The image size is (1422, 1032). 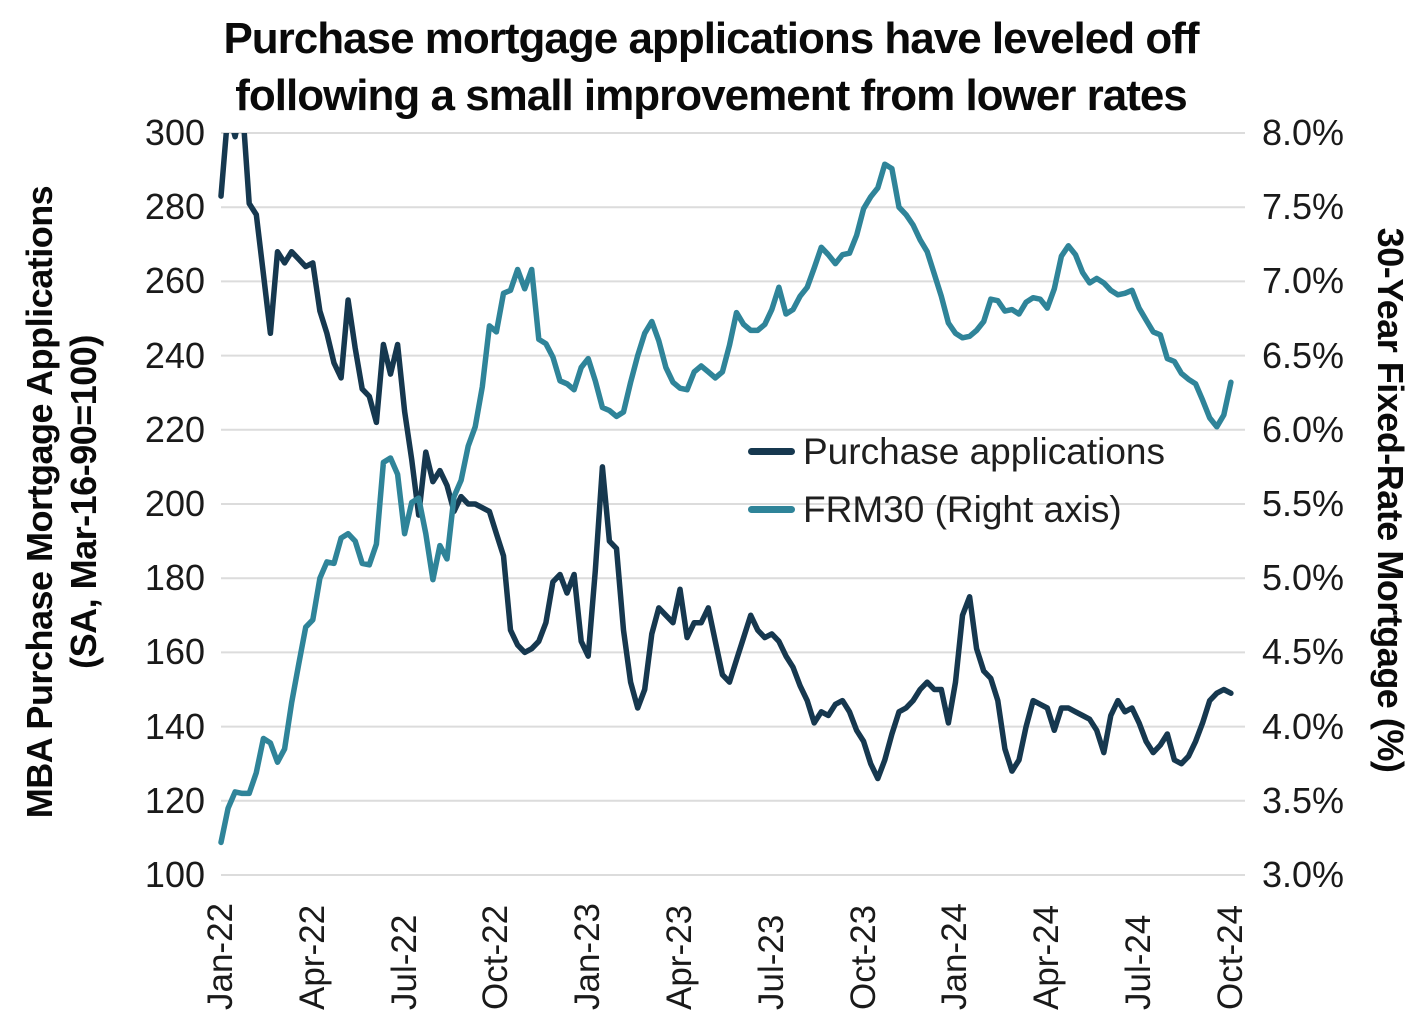 I want to click on y-axis-left-tick-label: 140, so click(x=174, y=726).